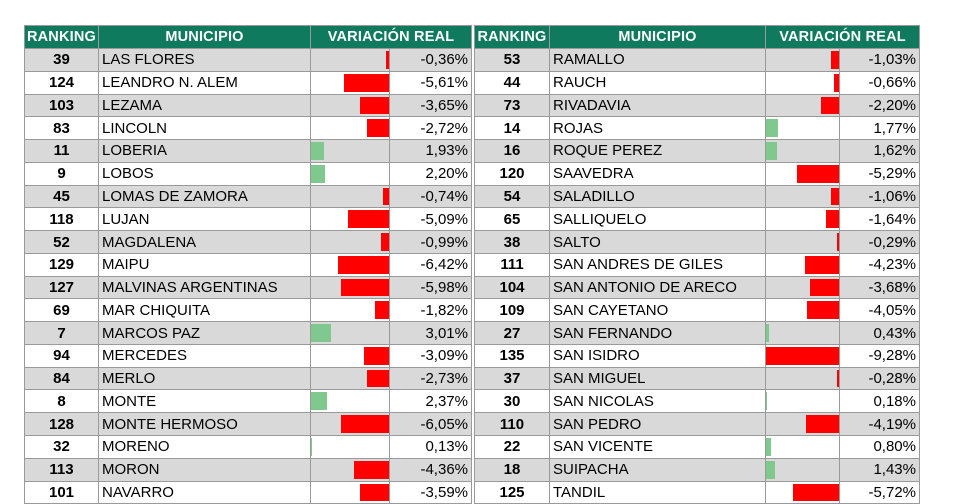  Describe the element at coordinates (430, 242) in the screenshot. I see `variation-value: -0,99%` at that location.